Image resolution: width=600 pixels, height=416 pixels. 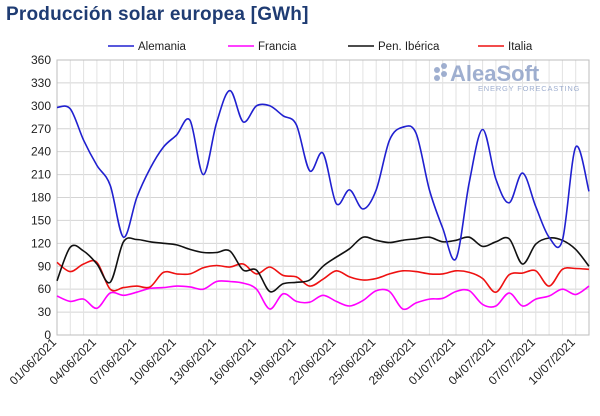 What do you see at coordinates (162, 47) in the screenshot?
I see `legend-label-alemania: Alemania` at bounding box center [162, 47].